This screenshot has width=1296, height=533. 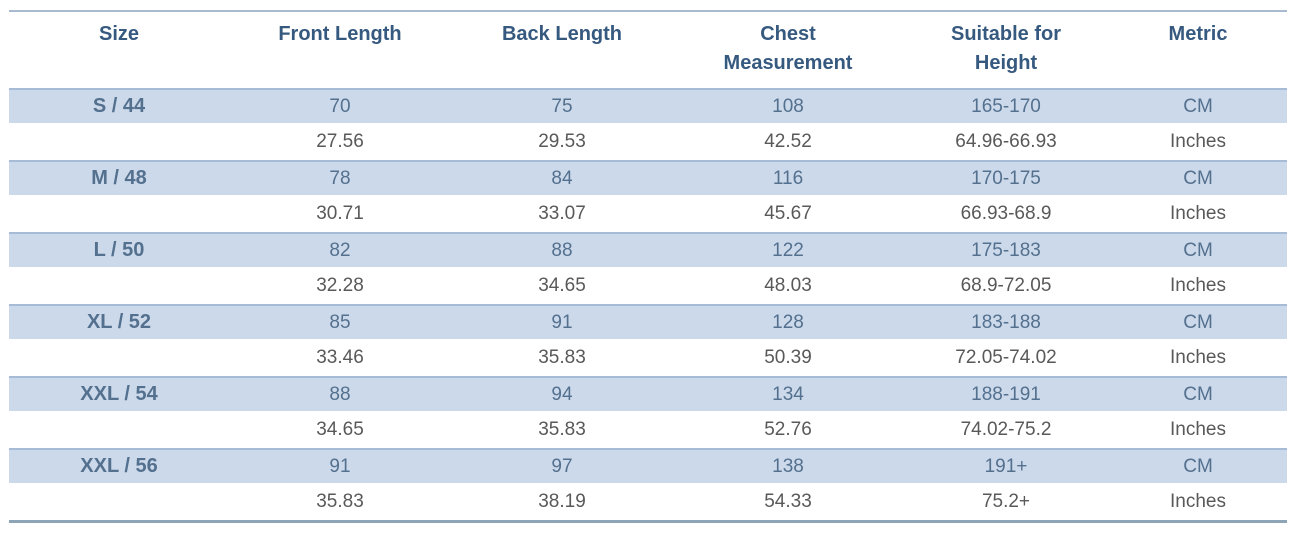 What do you see at coordinates (562, 105) in the screenshot?
I see `cell-back: 75` at bounding box center [562, 105].